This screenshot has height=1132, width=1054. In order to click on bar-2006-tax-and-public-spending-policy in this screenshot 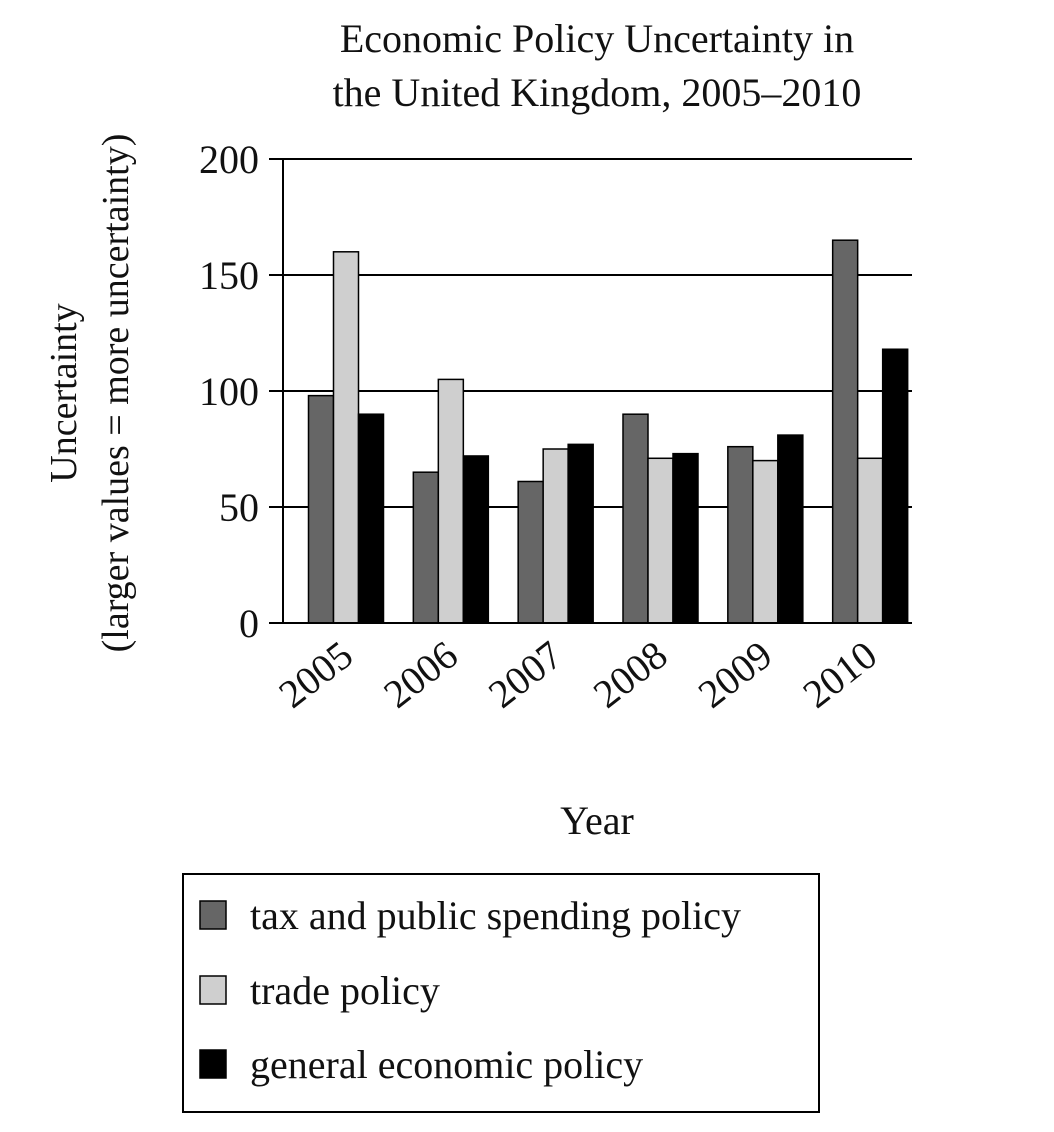, I will do `click(426, 547)`.